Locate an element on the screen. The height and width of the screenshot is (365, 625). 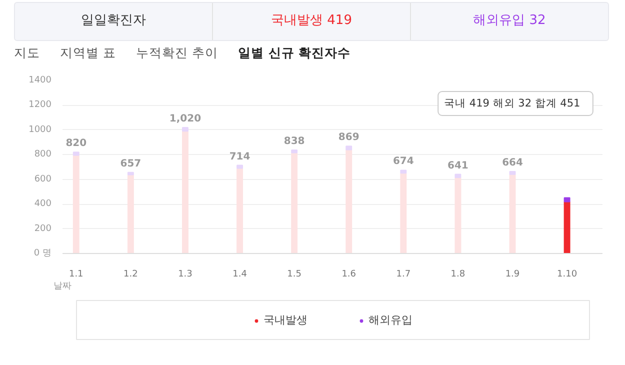
text: 지역별 표 is located at coordinates (88, 52).